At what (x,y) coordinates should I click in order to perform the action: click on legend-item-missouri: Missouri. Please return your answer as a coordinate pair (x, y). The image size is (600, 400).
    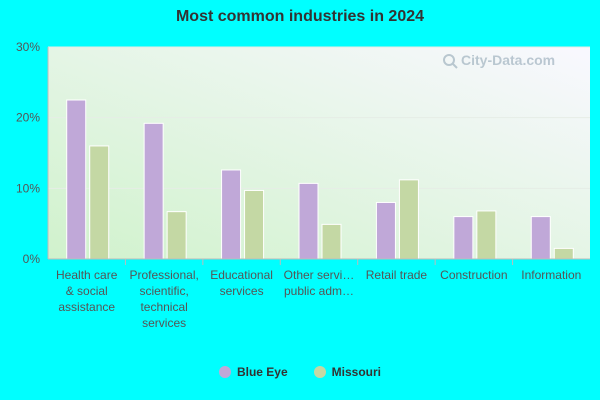
    Looking at the image, I should click on (347, 372).